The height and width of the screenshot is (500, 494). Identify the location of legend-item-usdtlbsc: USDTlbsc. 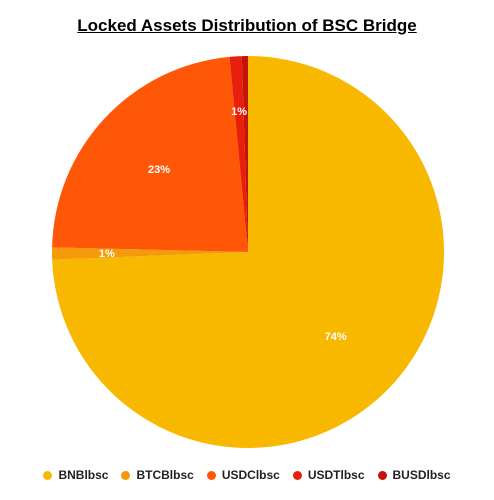
(328, 475).